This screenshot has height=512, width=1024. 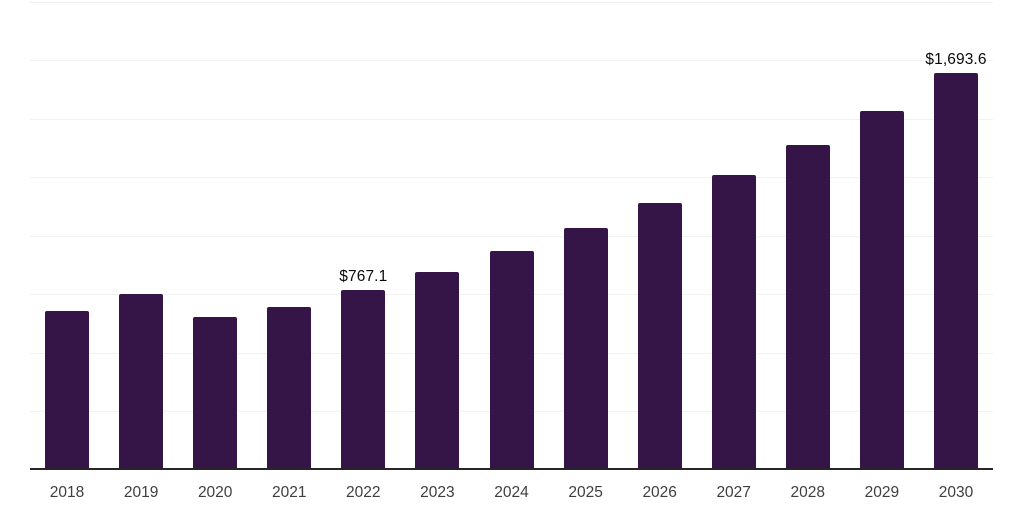 I want to click on x-axis-line, so click(x=511, y=469).